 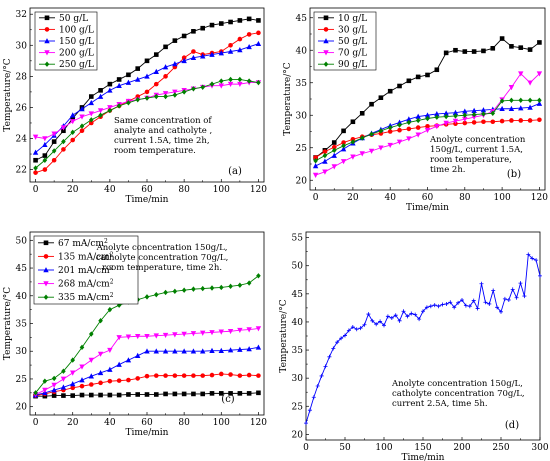 I want to click on x-axis-label: Time/min, so click(x=423, y=457).